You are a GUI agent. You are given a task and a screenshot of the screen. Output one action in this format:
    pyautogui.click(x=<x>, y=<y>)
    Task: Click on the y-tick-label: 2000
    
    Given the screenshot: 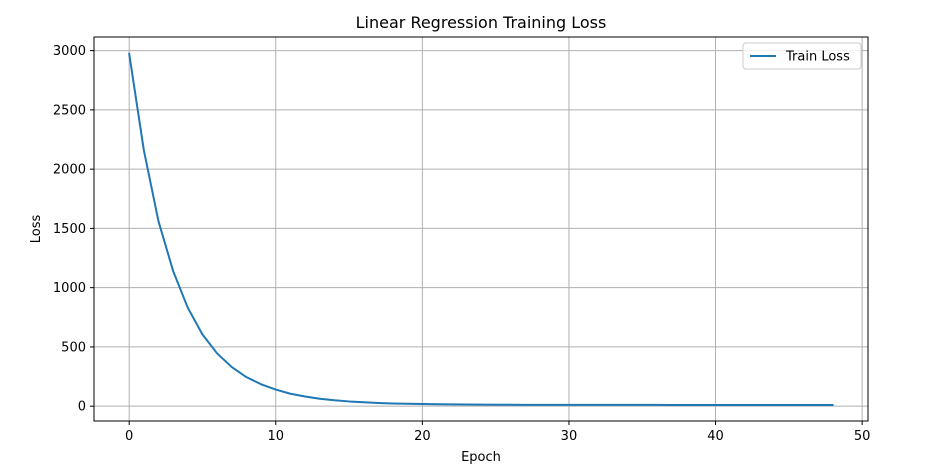 What is the action you would take?
    pyautogui.click(x=69, y=170)
    